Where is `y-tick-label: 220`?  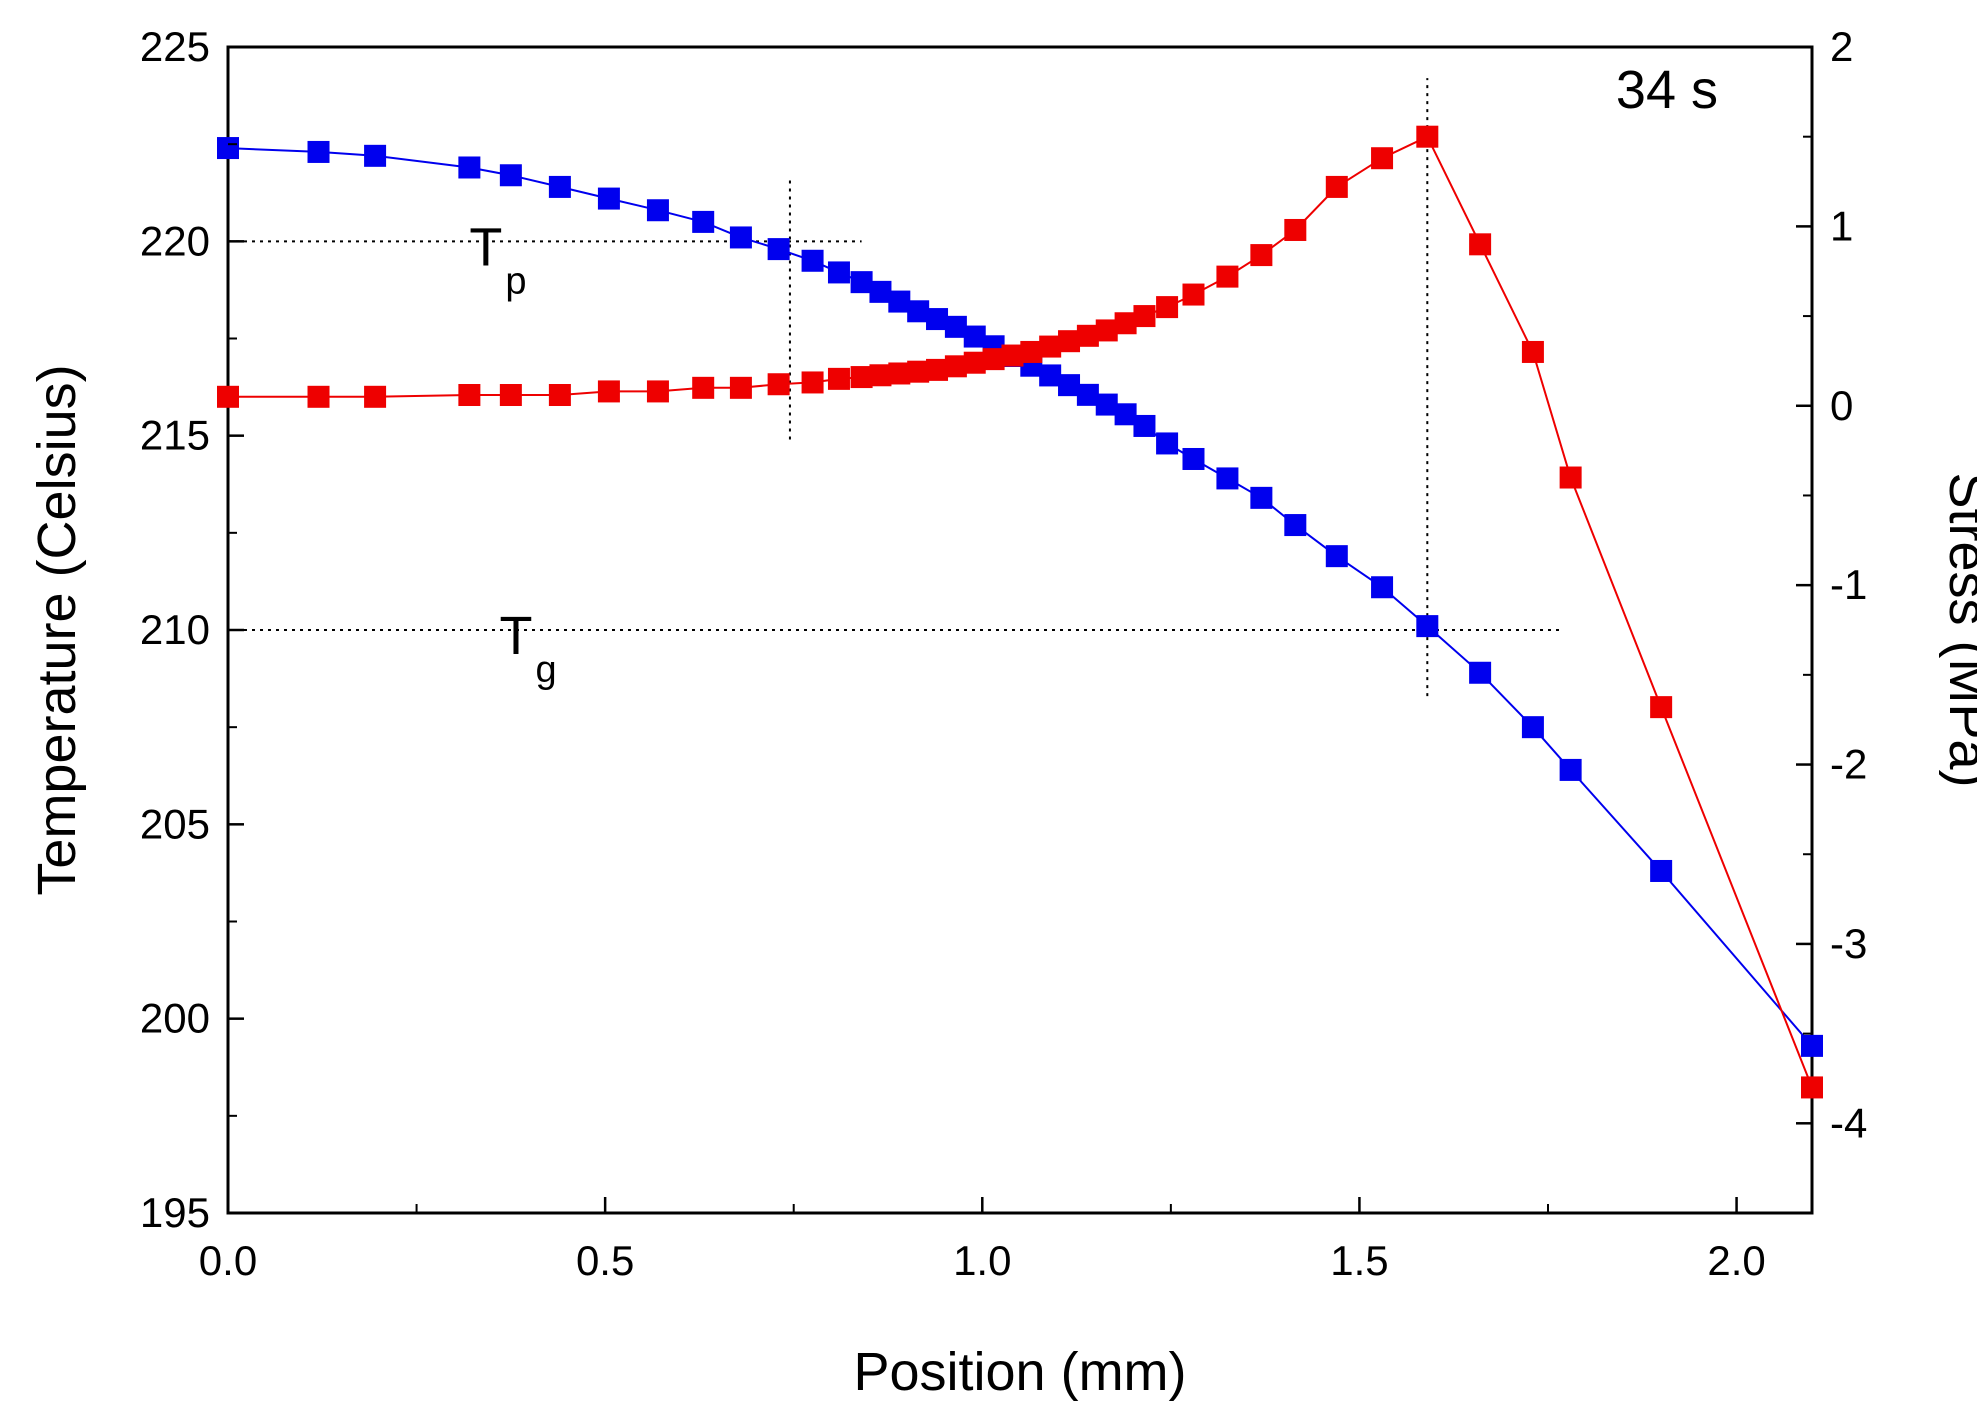 y-tick-label: 220 is located at coordinates (175, 240).